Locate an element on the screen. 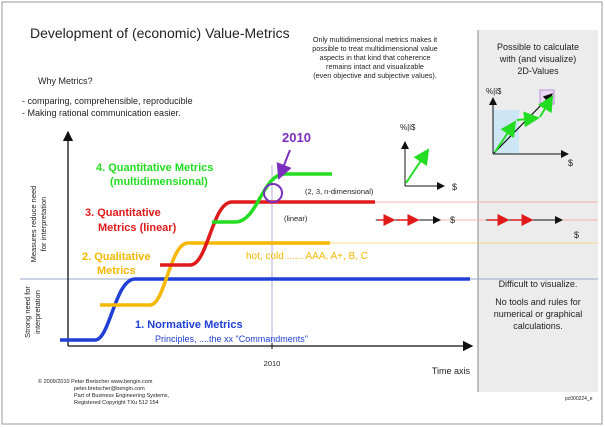 This screenshot has height=427, width=605. year-2010-circle is located at coordinates (273, 193).